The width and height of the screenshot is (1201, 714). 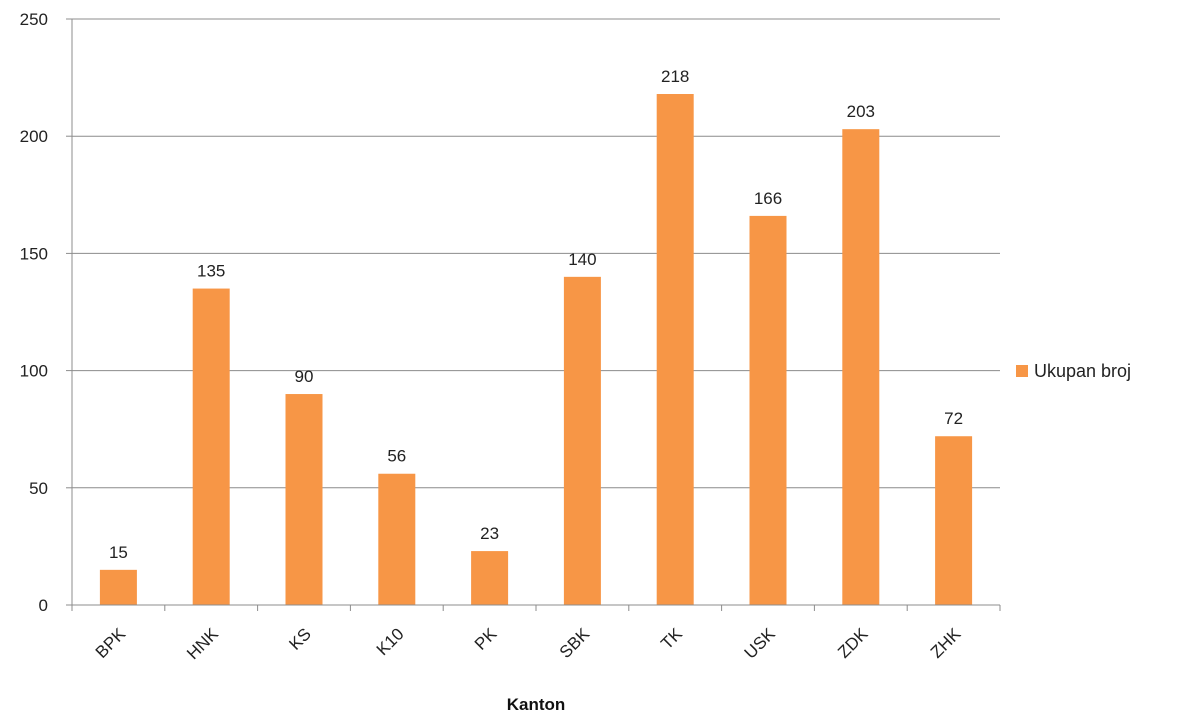 What do you see at coordinates (1022, 371) in the screenshot?
I see `legend-swatch` at bounding box center [1022, 371].